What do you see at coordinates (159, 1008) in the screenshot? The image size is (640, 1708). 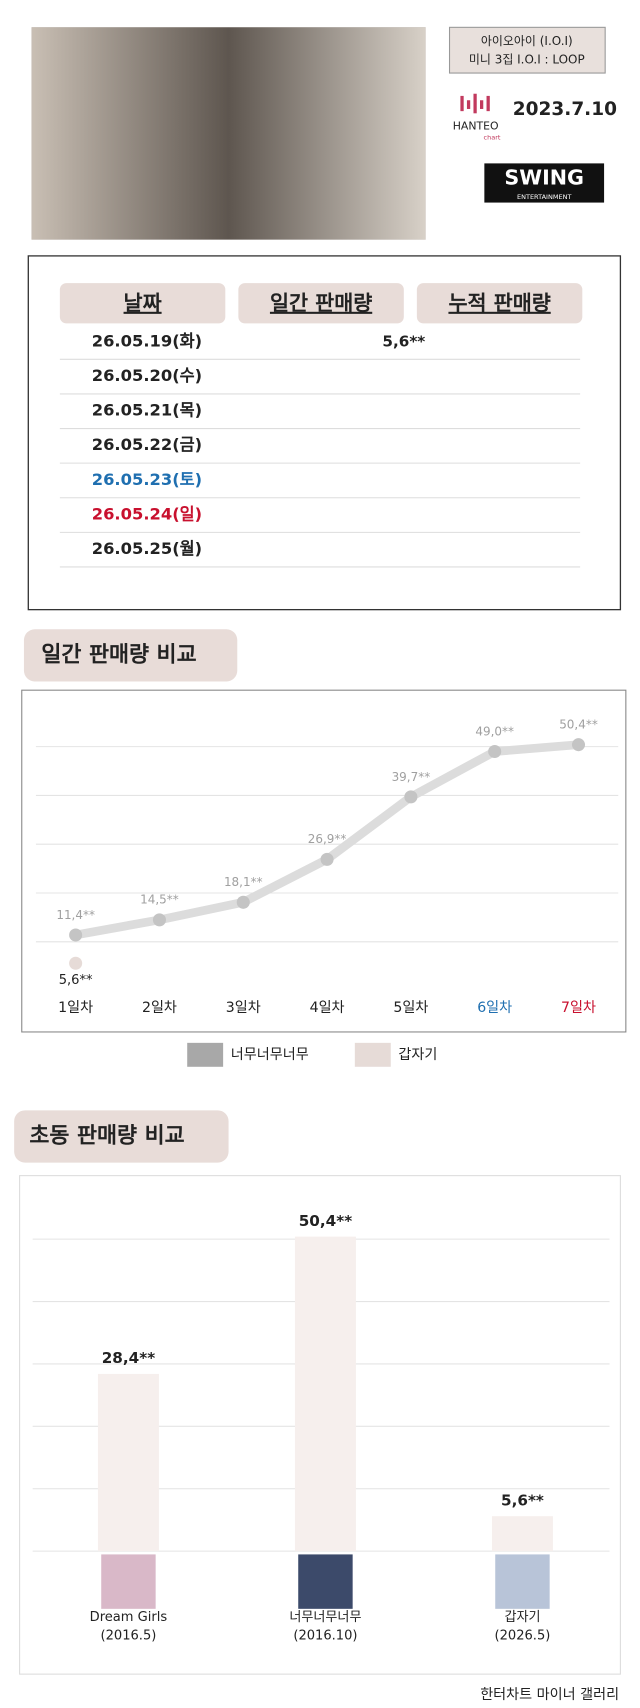 I see `x-tick-label: 2일차` at bounding box center [159, 1008].